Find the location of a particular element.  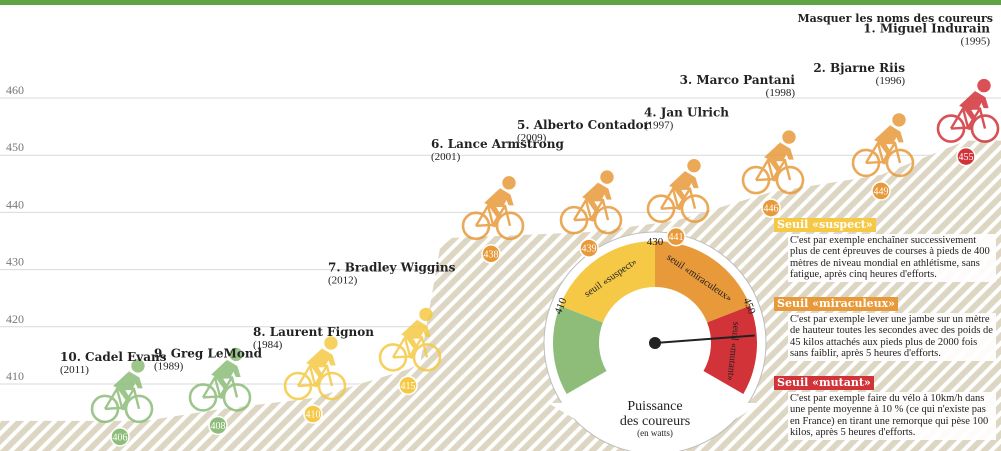

gauge-cutout is located at coordinates (655, 423).